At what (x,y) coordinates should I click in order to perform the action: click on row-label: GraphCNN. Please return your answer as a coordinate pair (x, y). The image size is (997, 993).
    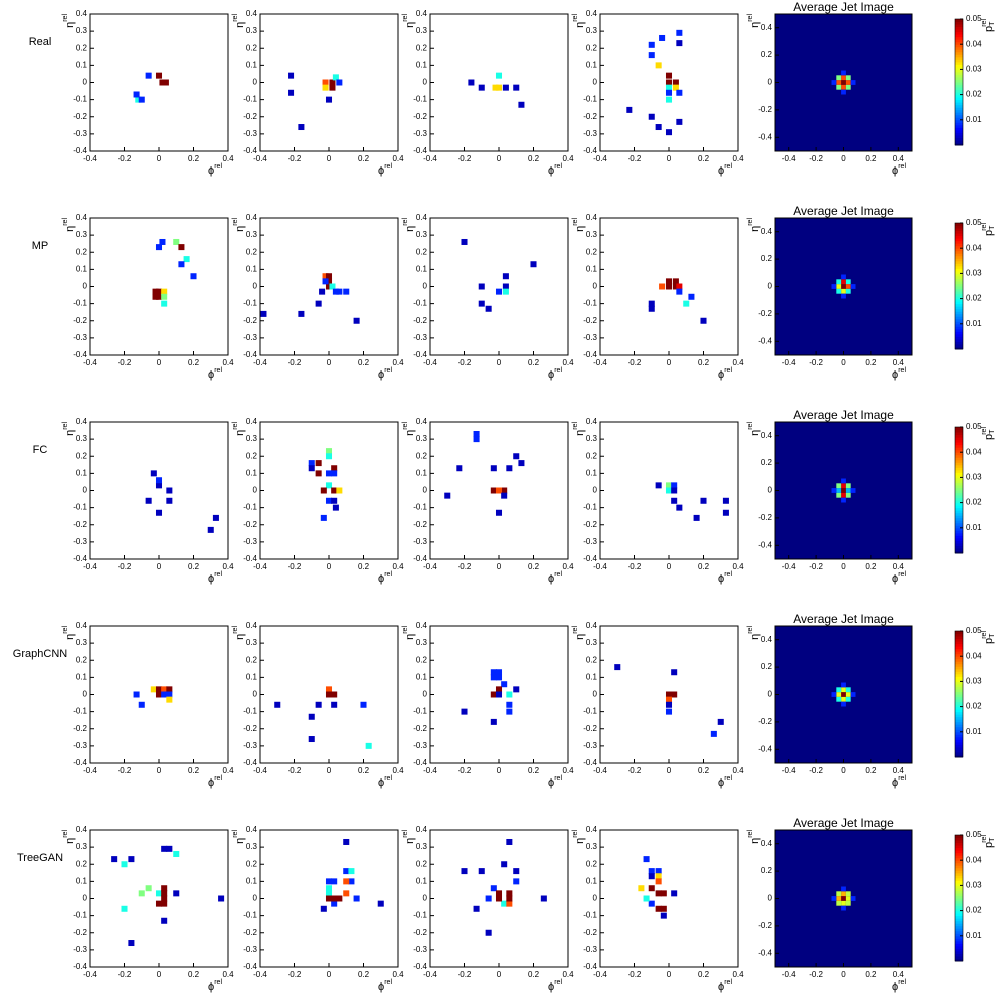
    Looking at the image, I should click on (40, 654).